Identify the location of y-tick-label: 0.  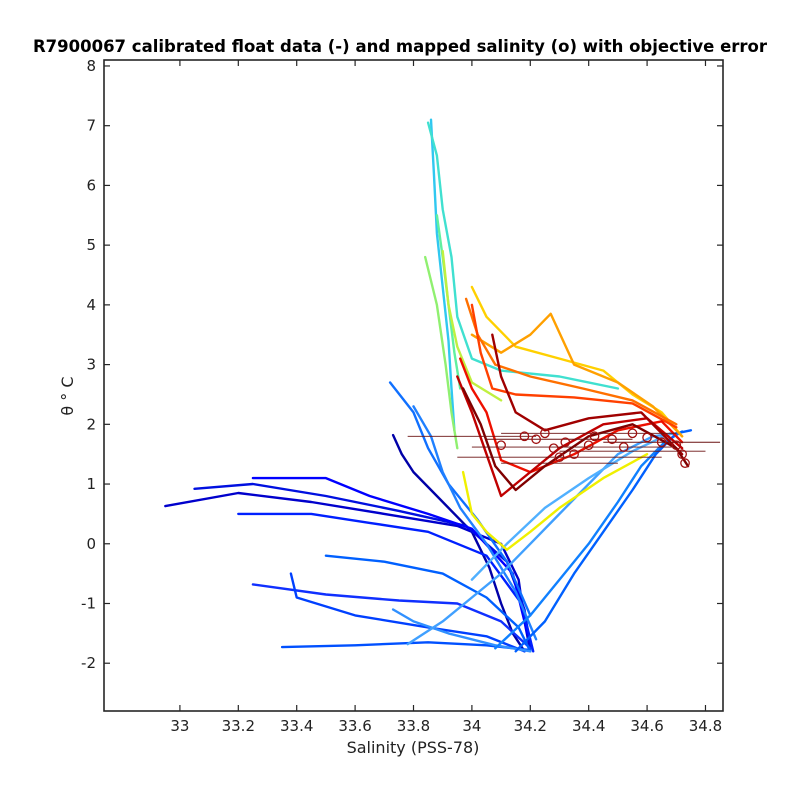
(91, 544).